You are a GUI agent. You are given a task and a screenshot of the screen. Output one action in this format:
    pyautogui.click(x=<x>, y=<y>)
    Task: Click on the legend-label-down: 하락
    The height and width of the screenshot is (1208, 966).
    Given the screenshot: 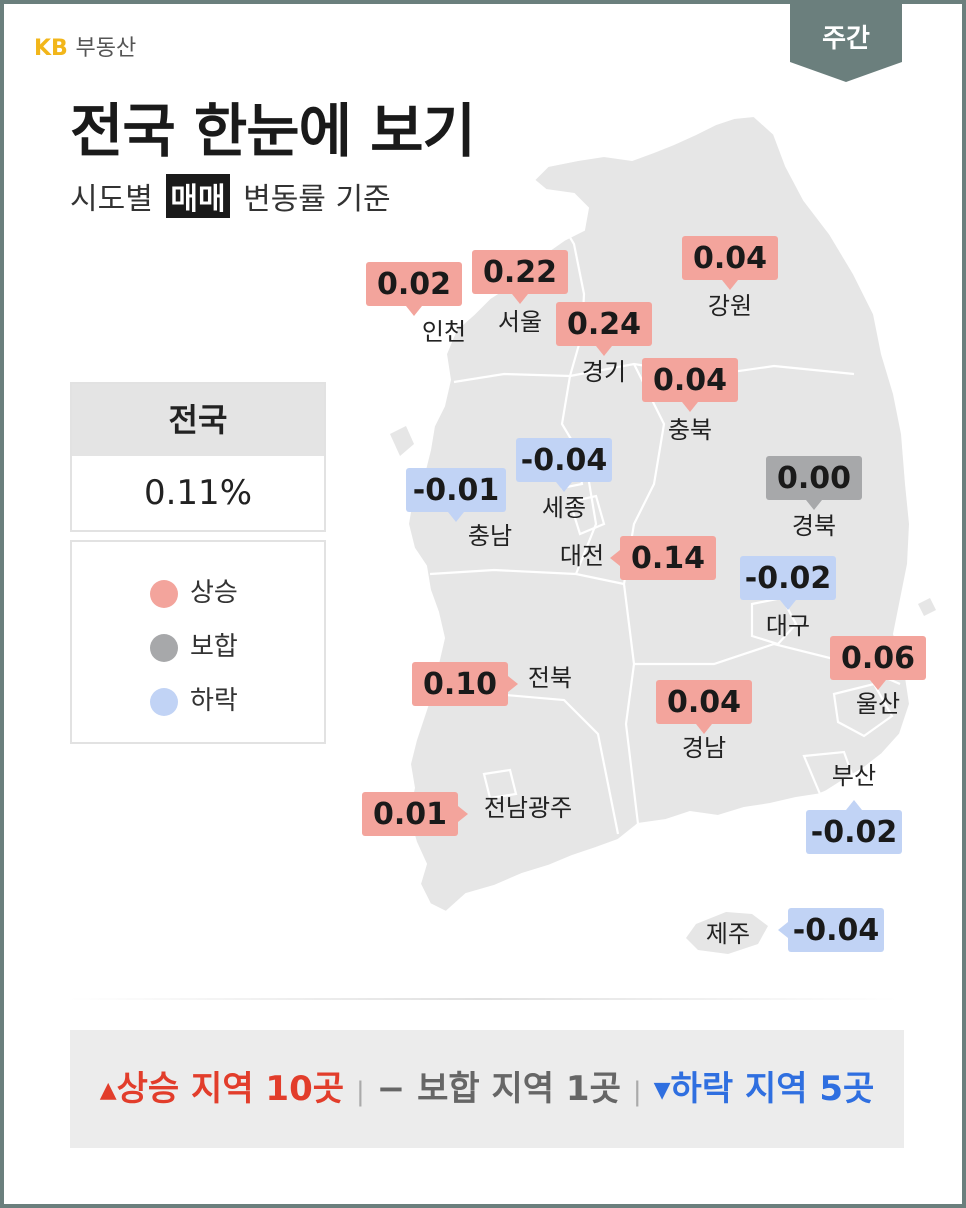 What is the action you would take?
    pyautogui.click(x=214, y=701)
    